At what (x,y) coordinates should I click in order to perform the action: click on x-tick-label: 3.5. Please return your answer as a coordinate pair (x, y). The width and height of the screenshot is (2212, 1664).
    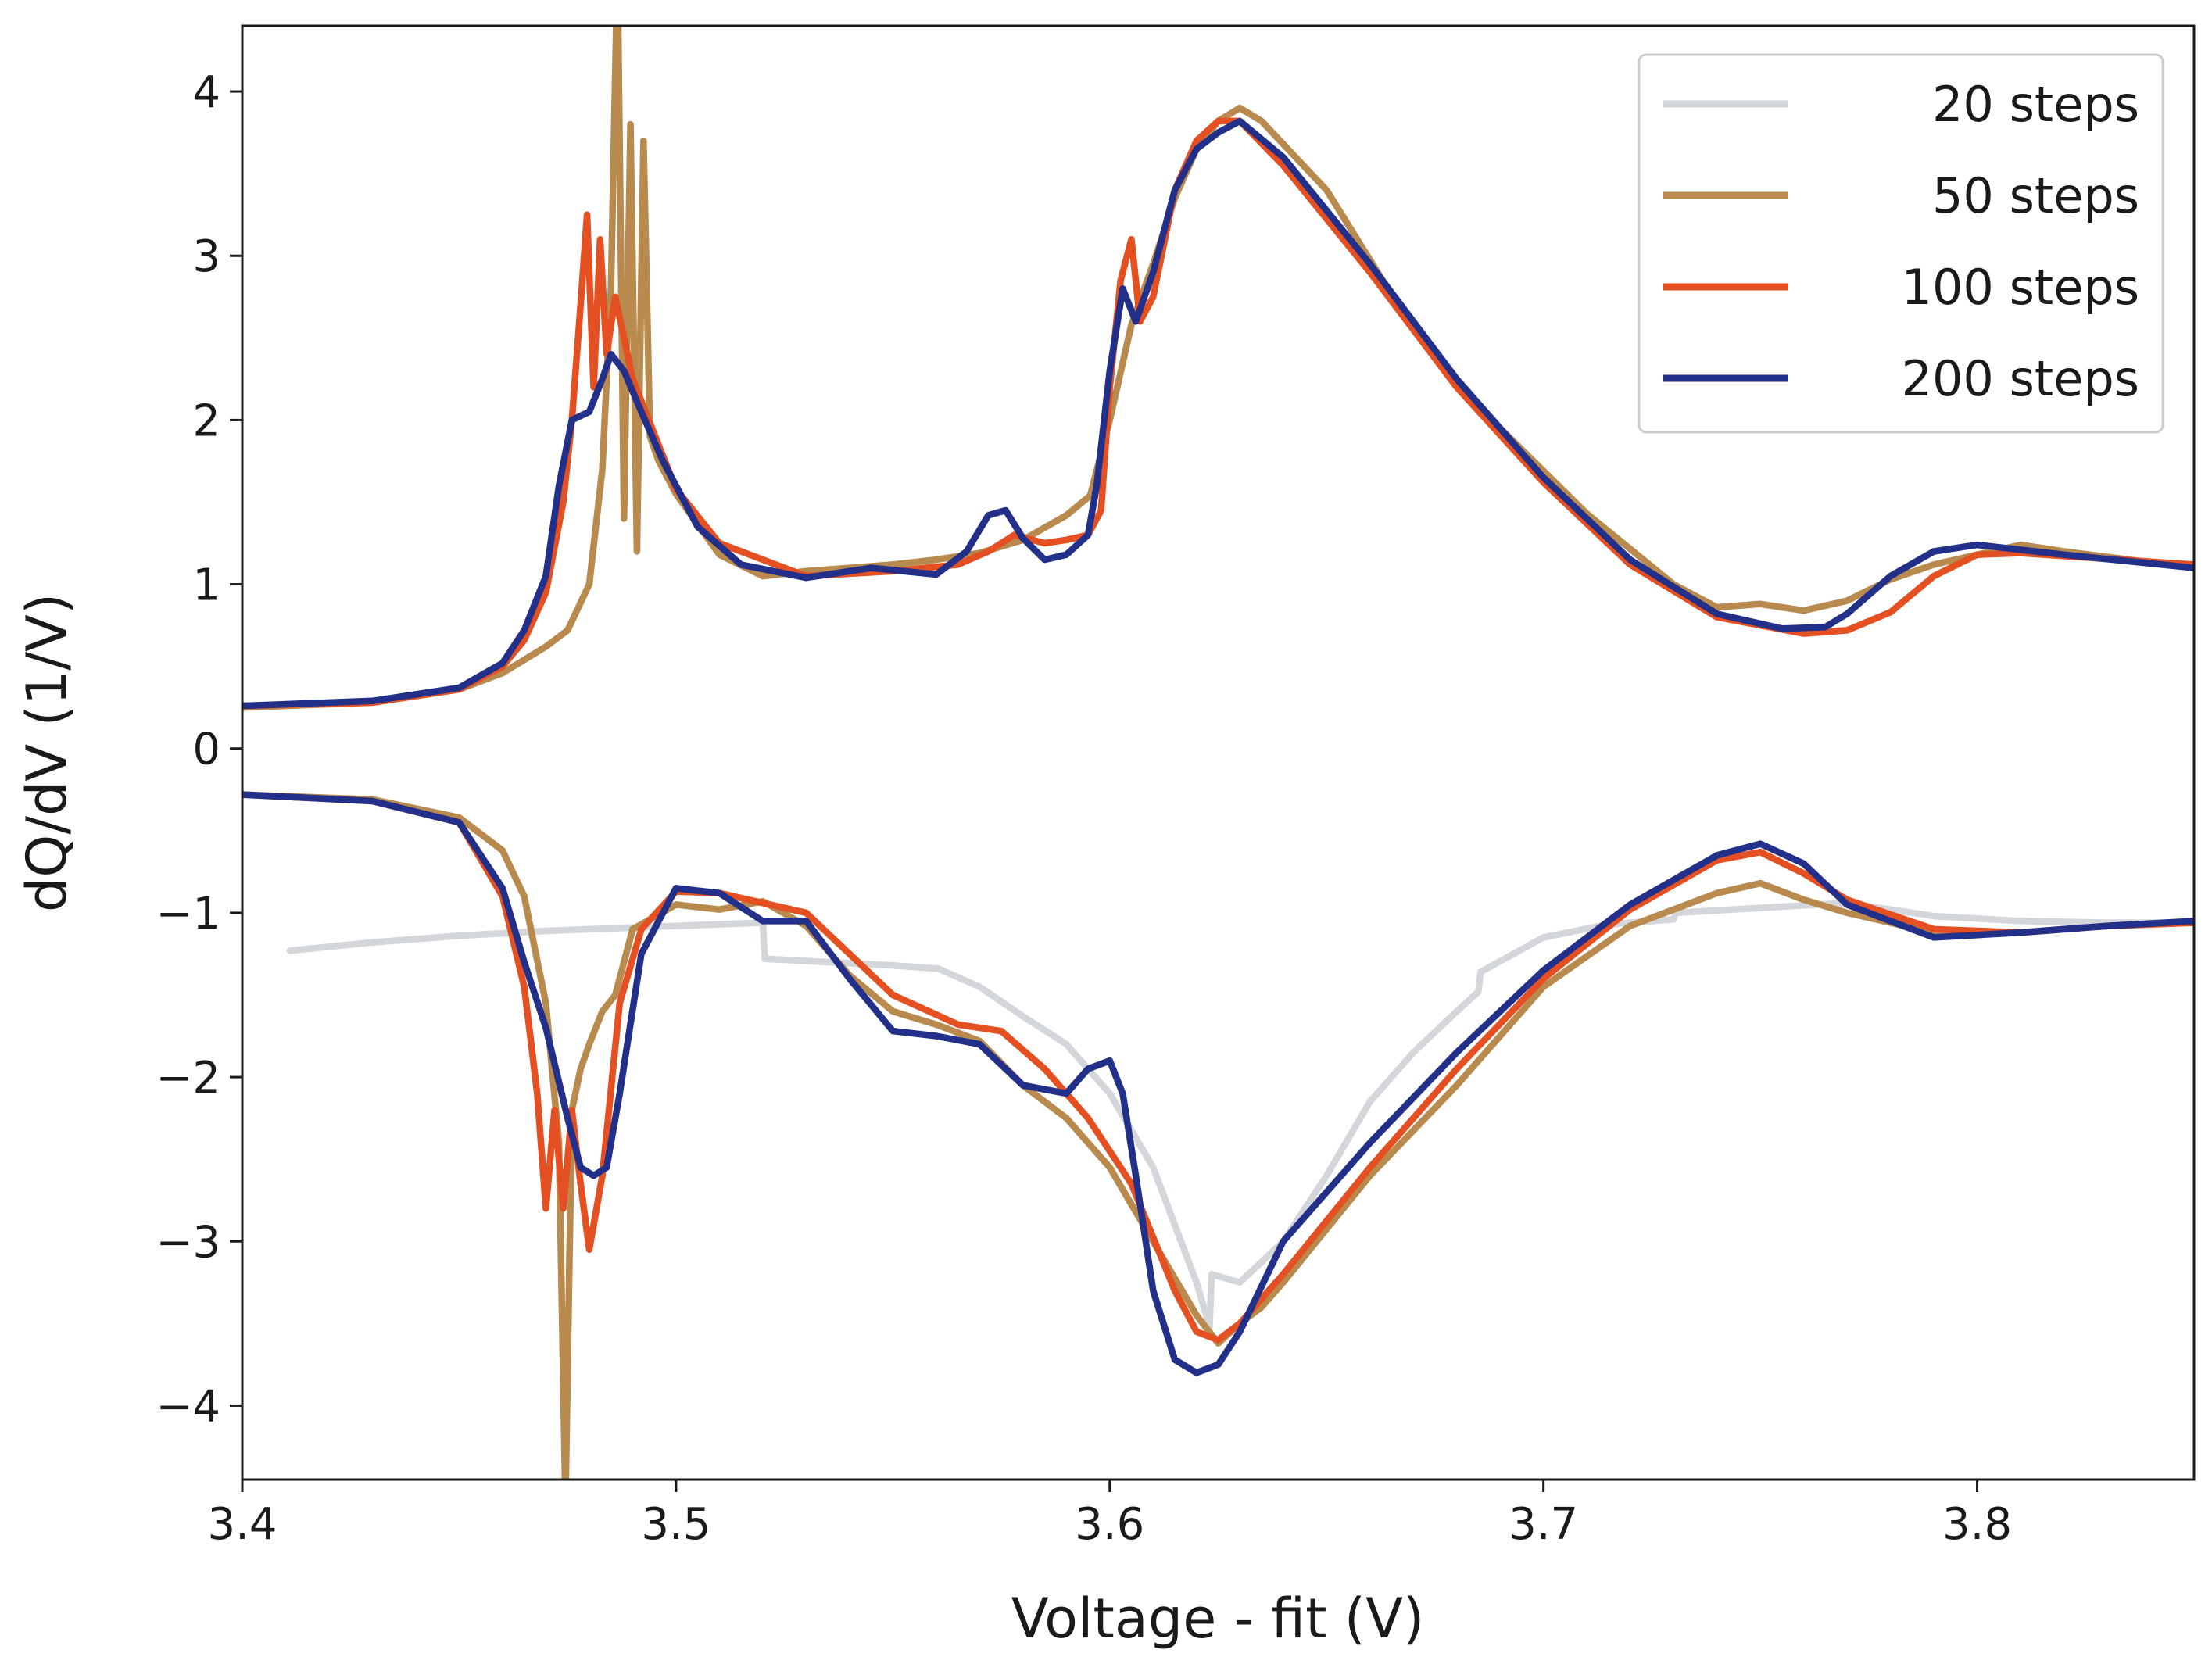
    Looking at the image, I should click on (675, 1524).